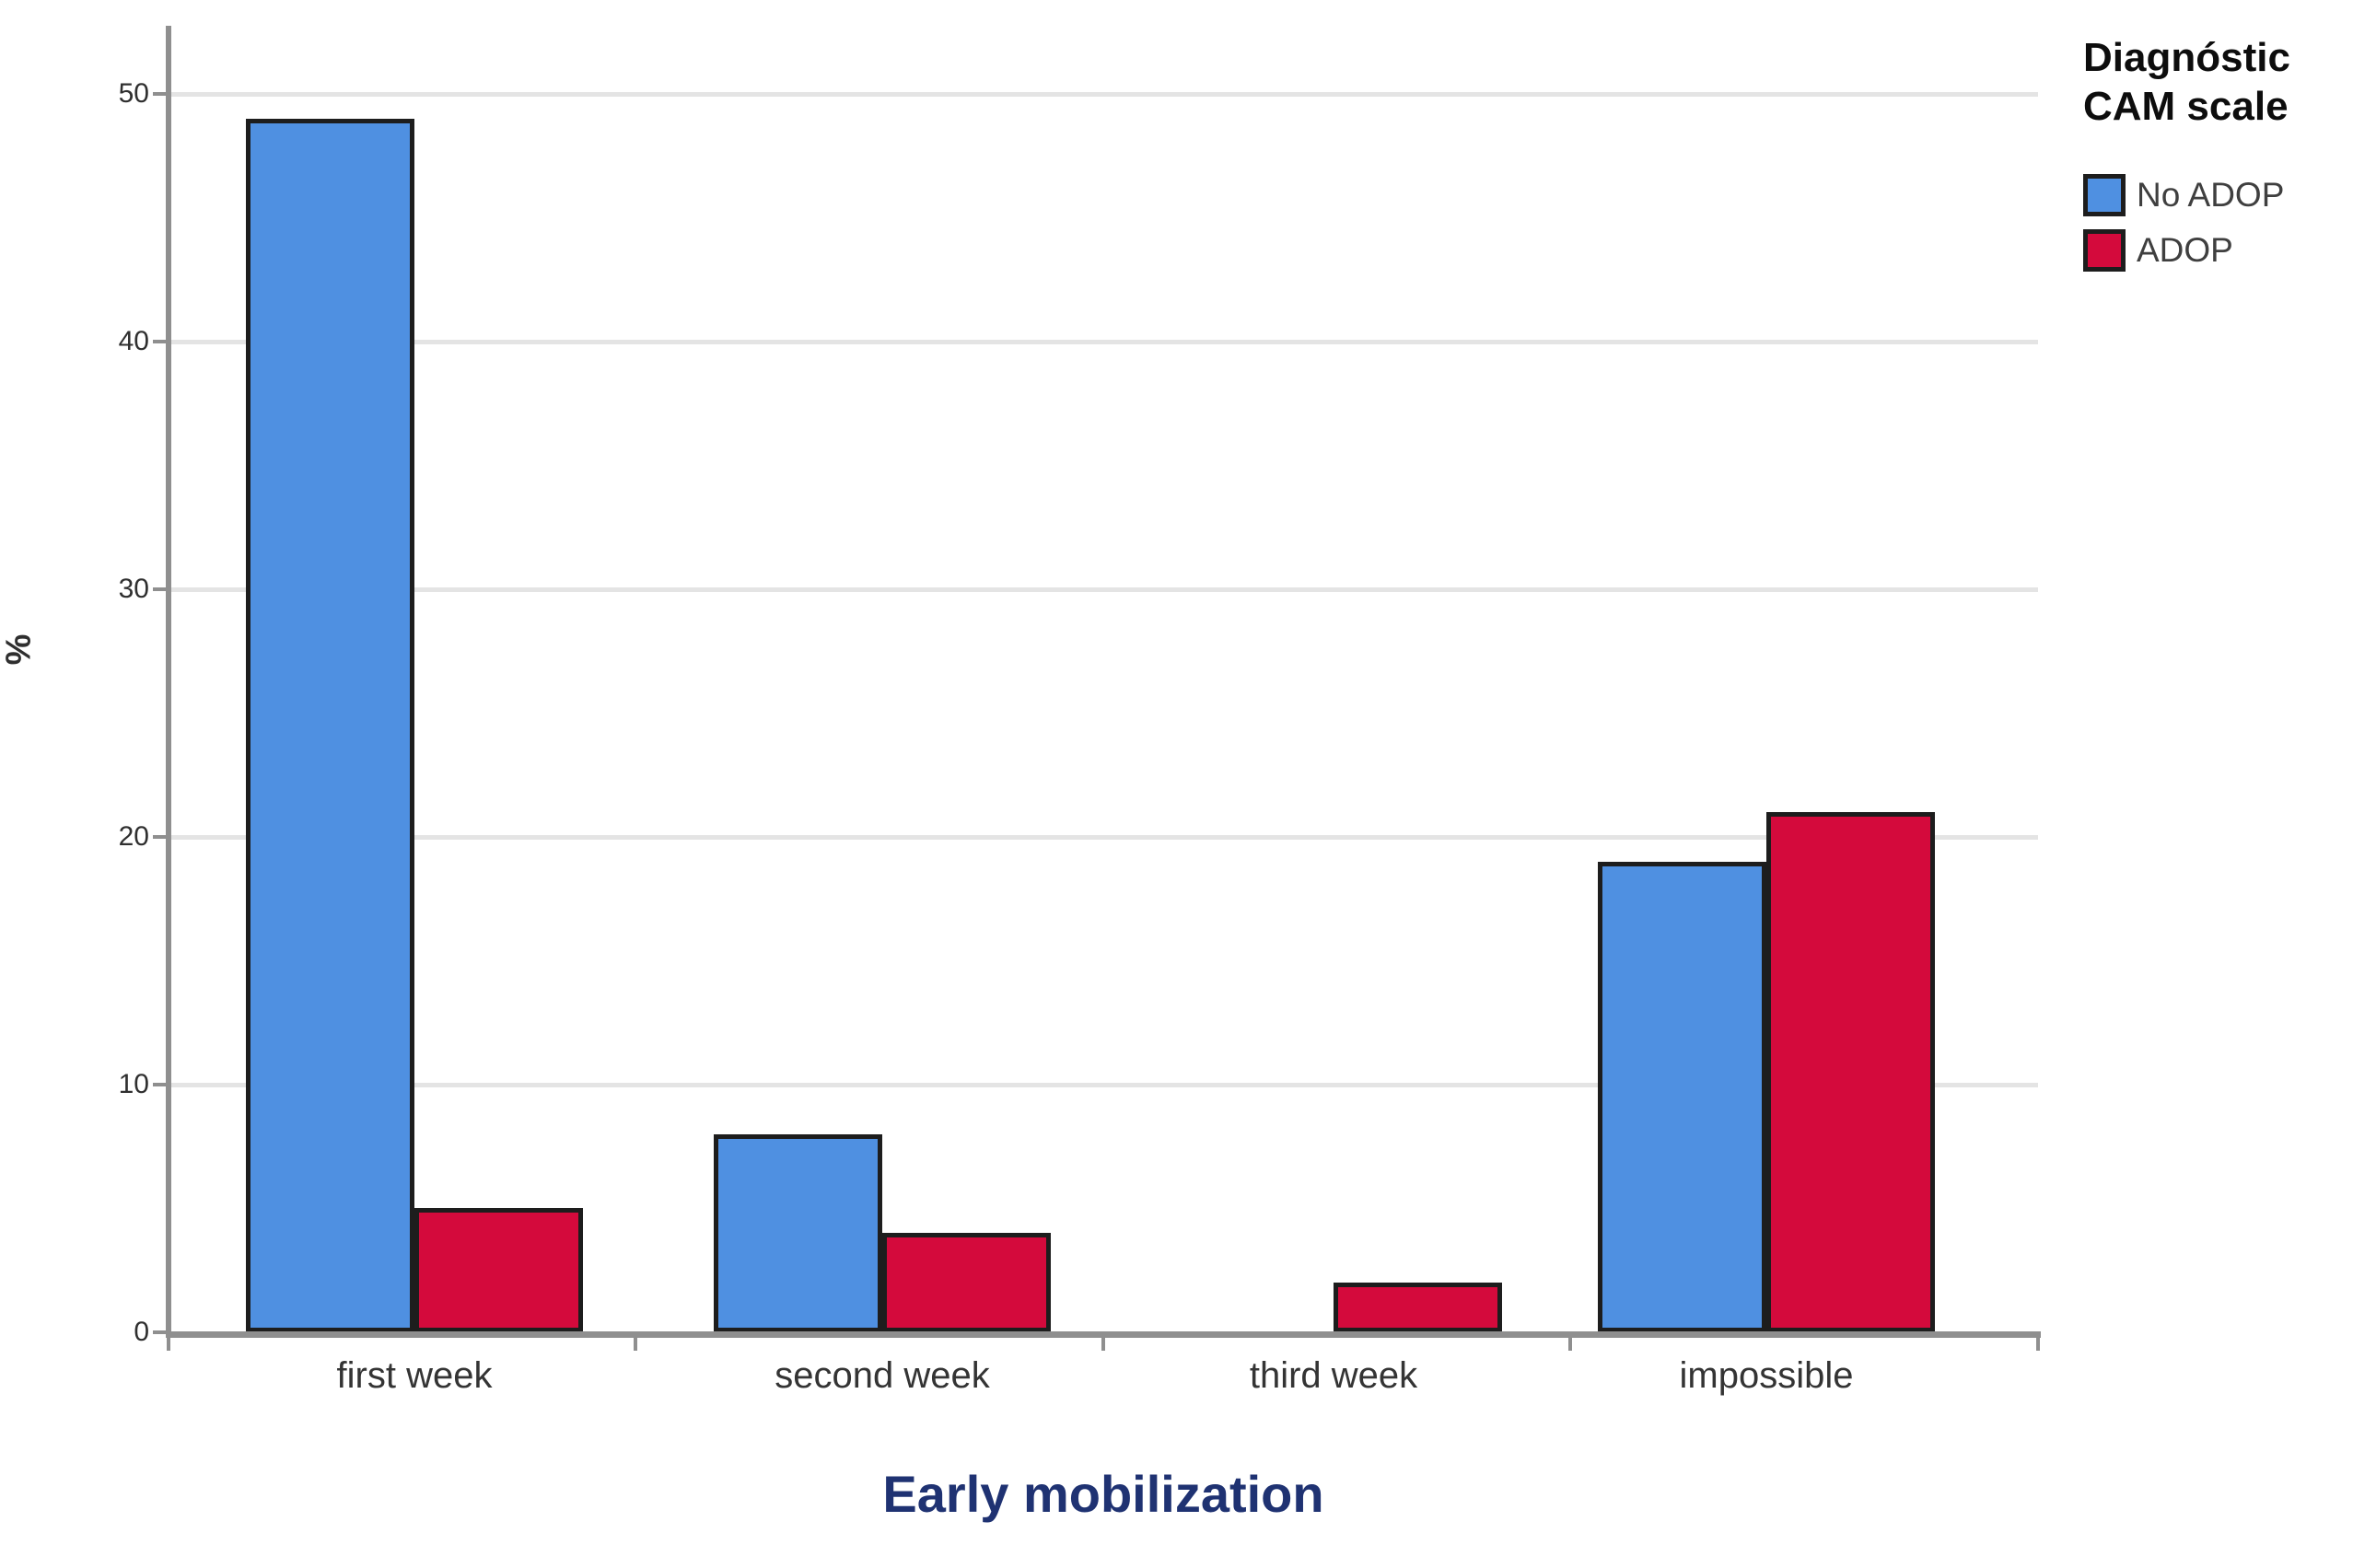 This screenshot has height=1568, width=2353. What do you see at coordinates (141, 1332) in the screenshot?
I see `y-tick-label-0: 0` at bounding box center [141, 1332].